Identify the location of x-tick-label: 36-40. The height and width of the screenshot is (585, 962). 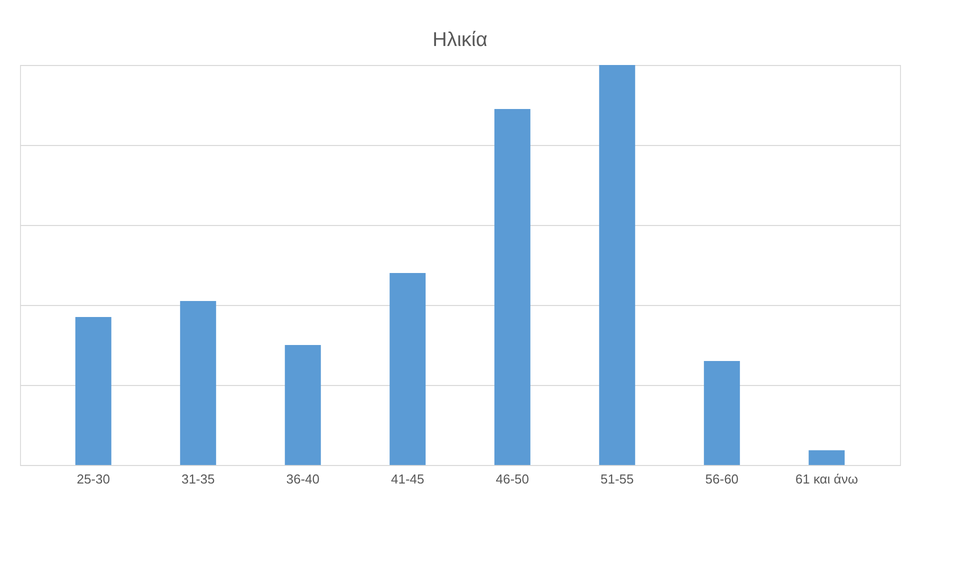
(303, 479).